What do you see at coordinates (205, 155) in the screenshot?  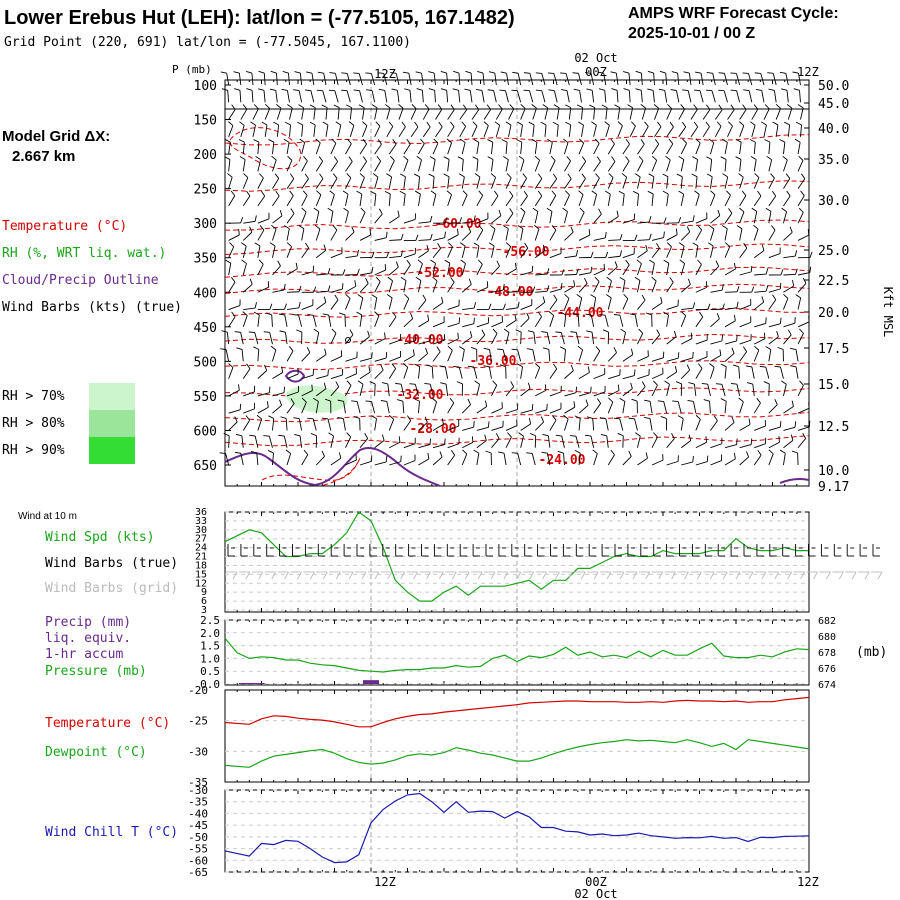 I see `pressure-tick-label: 200` at bounding box center [205, 155].